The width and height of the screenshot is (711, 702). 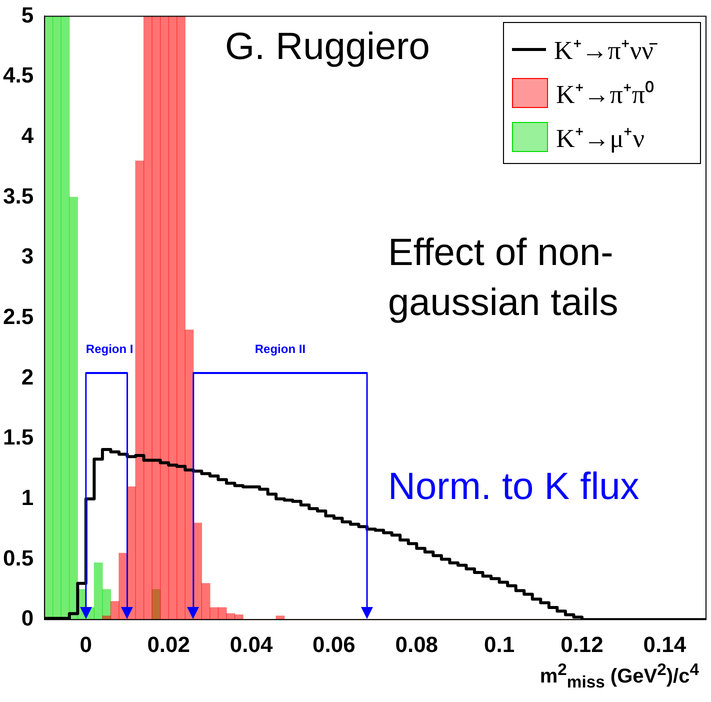 What do you see at coordinates (328, 47) in the screenshot?
I see `annotation: G. Ruggiero` at bounding box center [328, 47].